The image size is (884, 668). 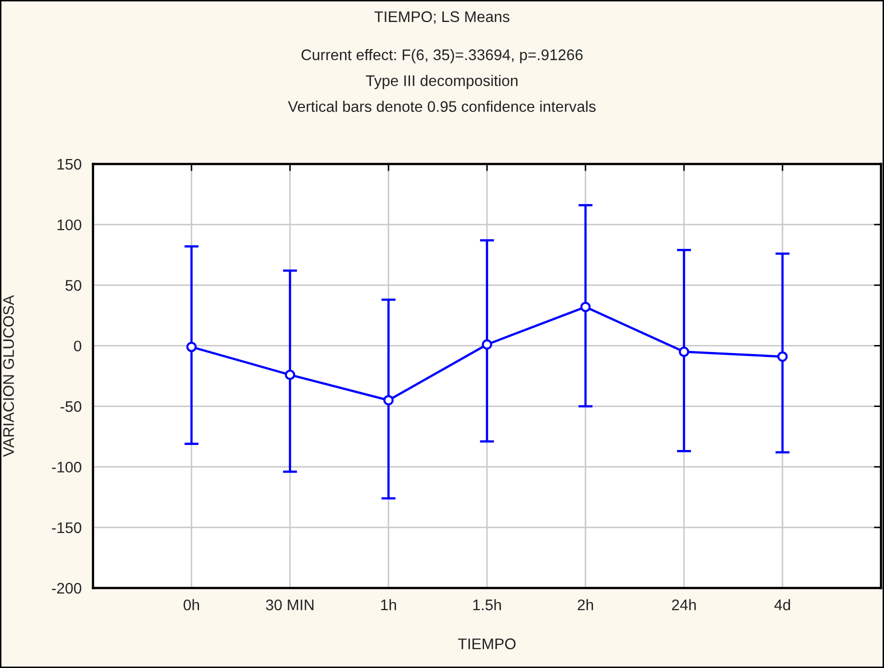 I want to click on x-tick-label: 4d, so click(x=782, y=604).